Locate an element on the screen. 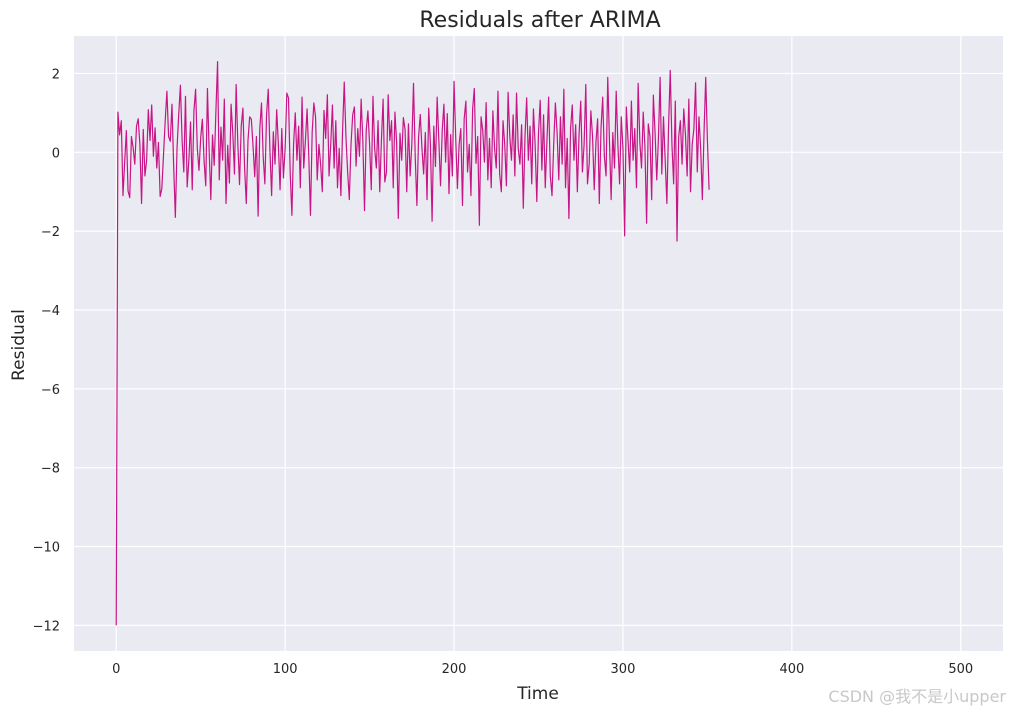  watermark-text: CSDN @我不是小upper is located at coordinates (917, 696).